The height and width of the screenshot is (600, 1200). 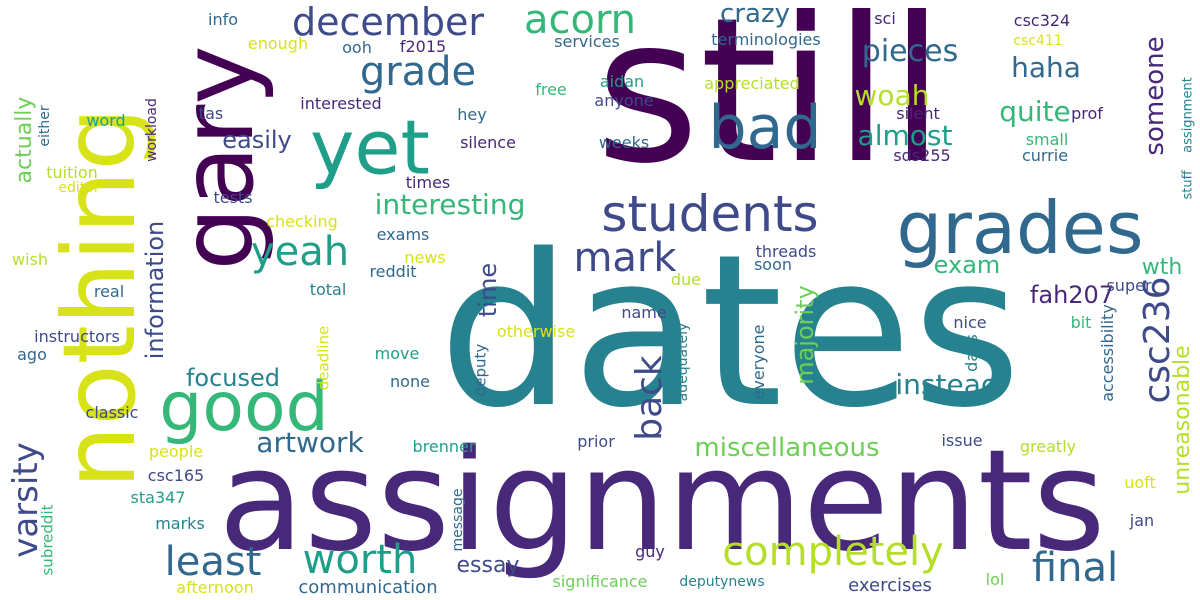 What do you see at coordinates (1072, 295) in the screenshot?
I see `word-fah207: fah207` at bounding box center [1072, 295].